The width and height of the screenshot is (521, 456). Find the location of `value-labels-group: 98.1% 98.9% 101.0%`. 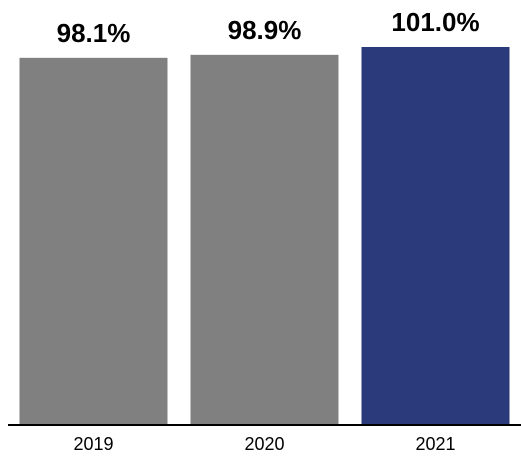

value-labels-group: 98.1% 98.9% 101.0% is located at coordinates (268, 27).